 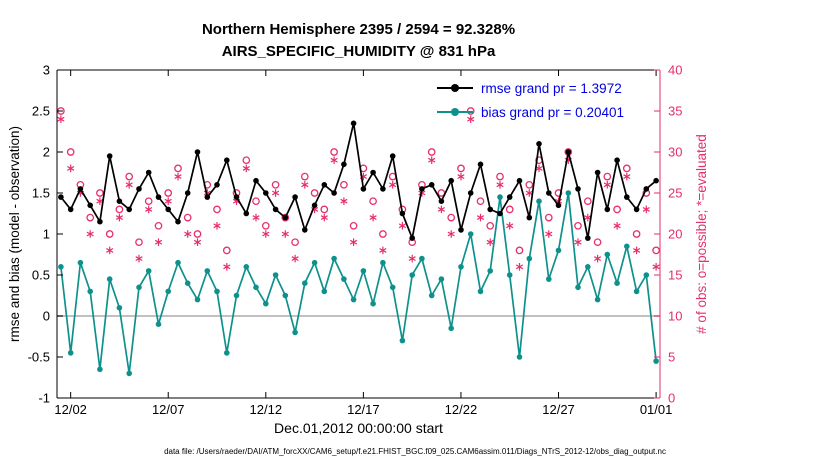 What do you see at coordinates (656, 409) in the screenshot?
I see `x-tick-label: 01/01` at bounding box center [656, 409].